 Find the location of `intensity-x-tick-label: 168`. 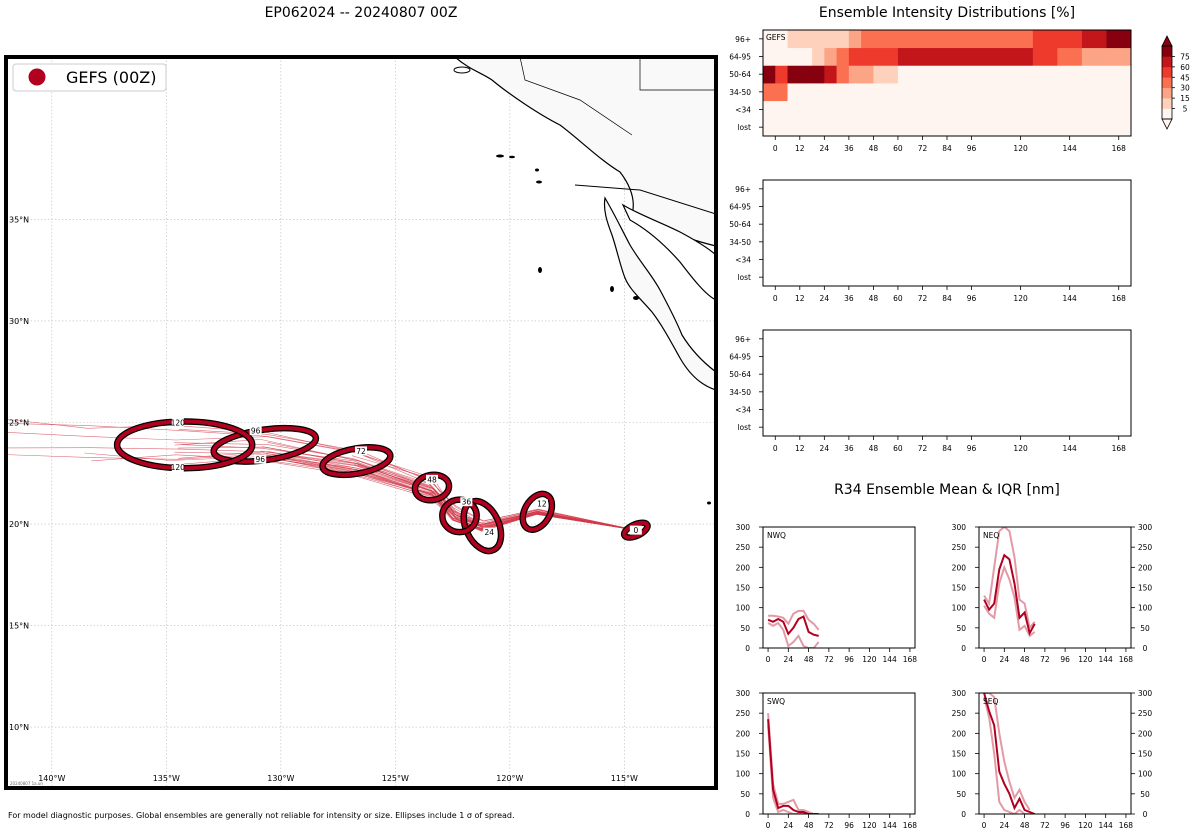

intensity-x-tick-label: 168 is located at coordinates (1119, 448).